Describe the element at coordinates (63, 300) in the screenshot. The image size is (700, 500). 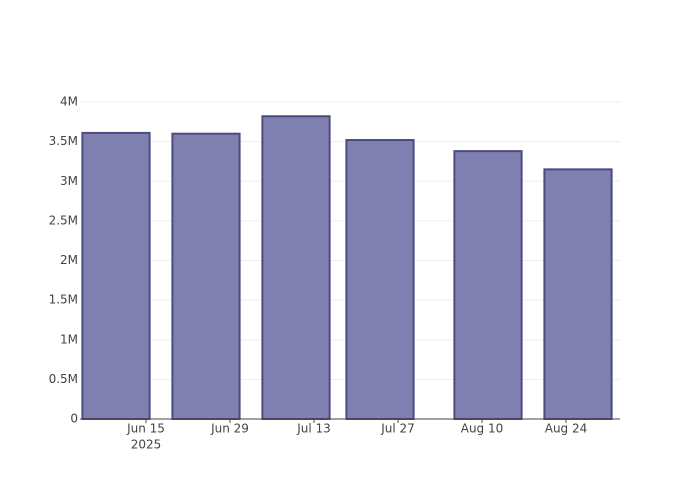
I see `y-tick-label: 1.5M` at that location.